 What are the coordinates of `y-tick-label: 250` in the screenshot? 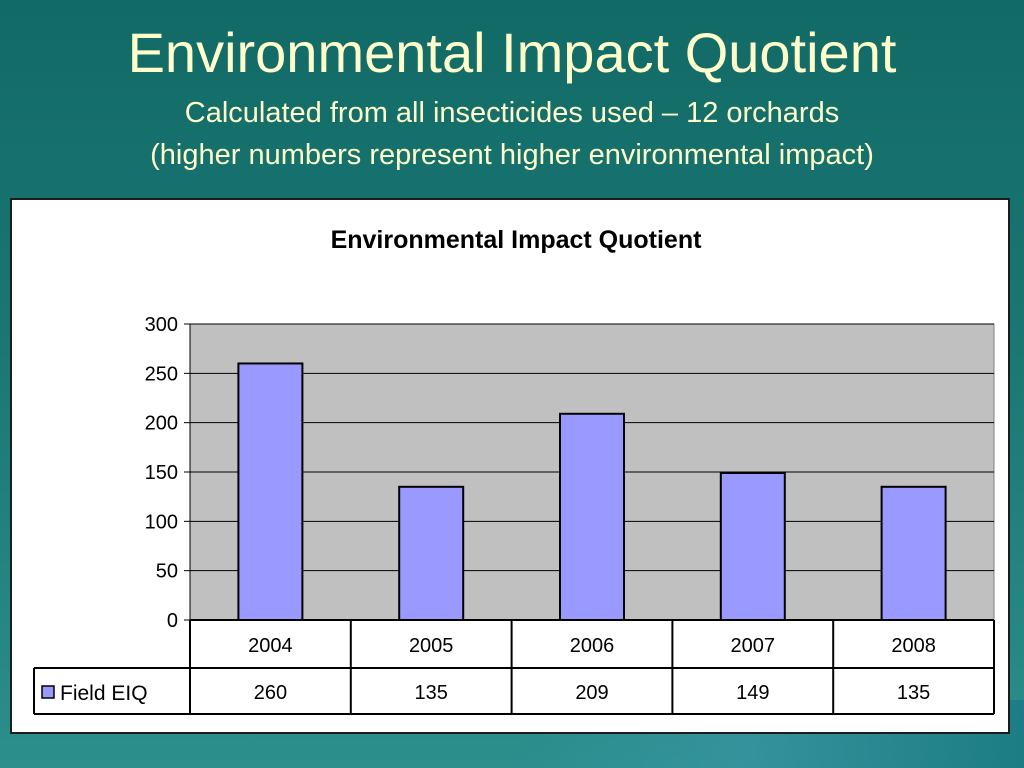 It's located at (161, 374).